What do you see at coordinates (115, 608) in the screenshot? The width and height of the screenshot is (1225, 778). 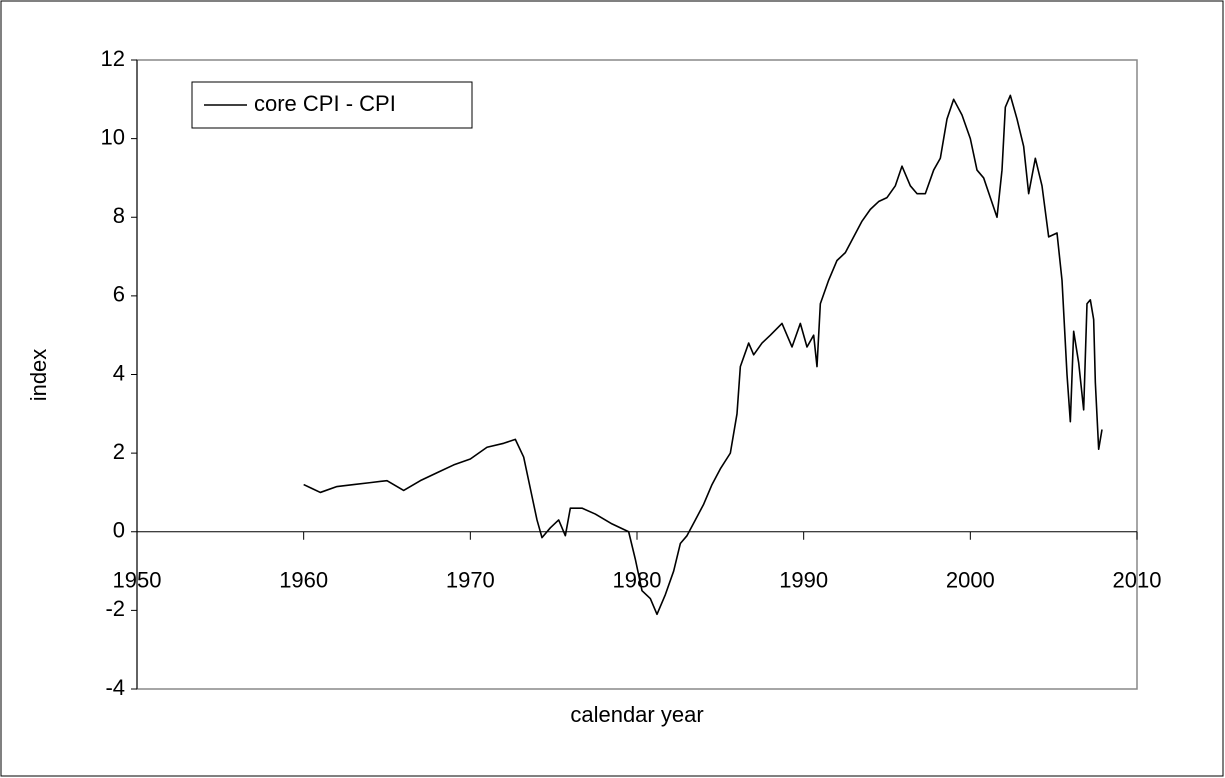 I see `y-tick-label: -2` at bounding box center [115, 608].